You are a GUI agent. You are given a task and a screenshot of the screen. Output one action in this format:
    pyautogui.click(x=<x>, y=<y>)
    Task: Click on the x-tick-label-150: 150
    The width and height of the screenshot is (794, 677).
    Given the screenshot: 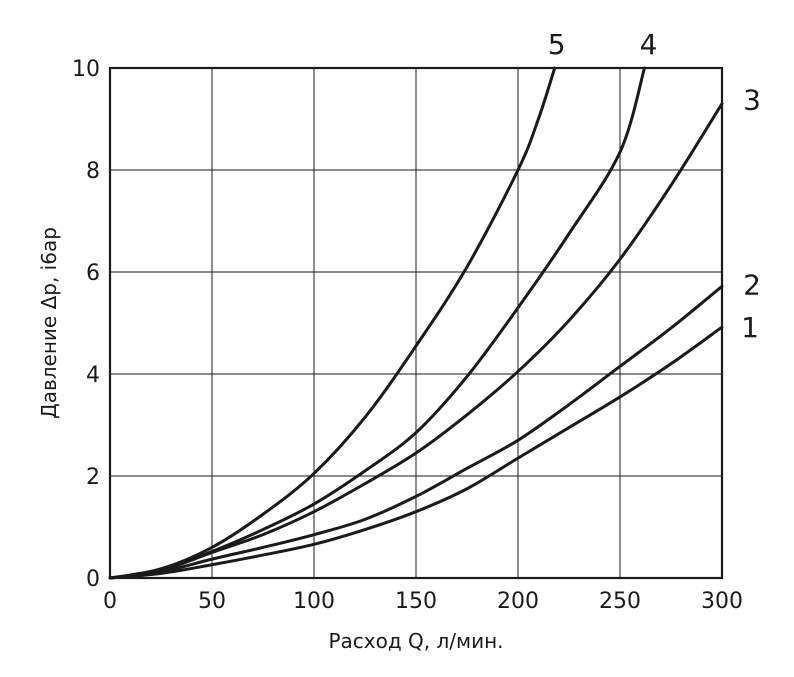 What is the action you would take?
    pyautogui.click(x=416, y=601)
    